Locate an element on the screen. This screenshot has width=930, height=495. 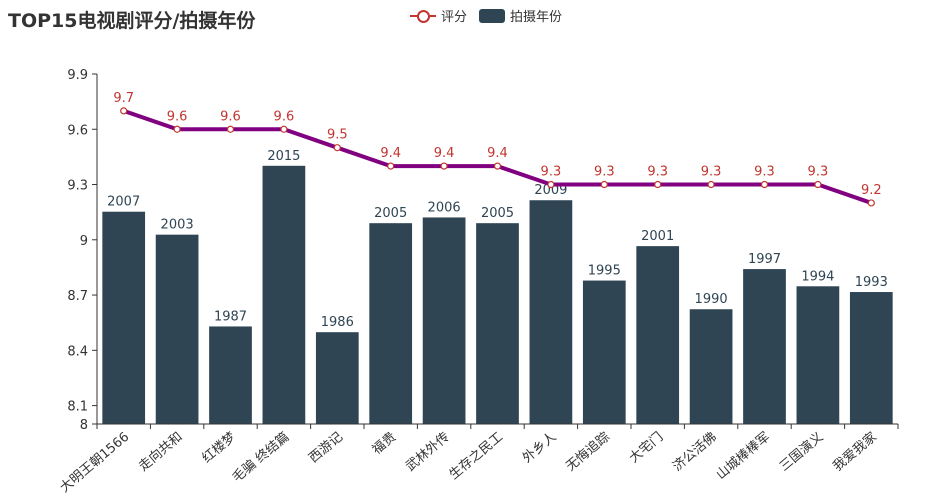
bar-value-label: 1993 is located at coordinates (871, 282).